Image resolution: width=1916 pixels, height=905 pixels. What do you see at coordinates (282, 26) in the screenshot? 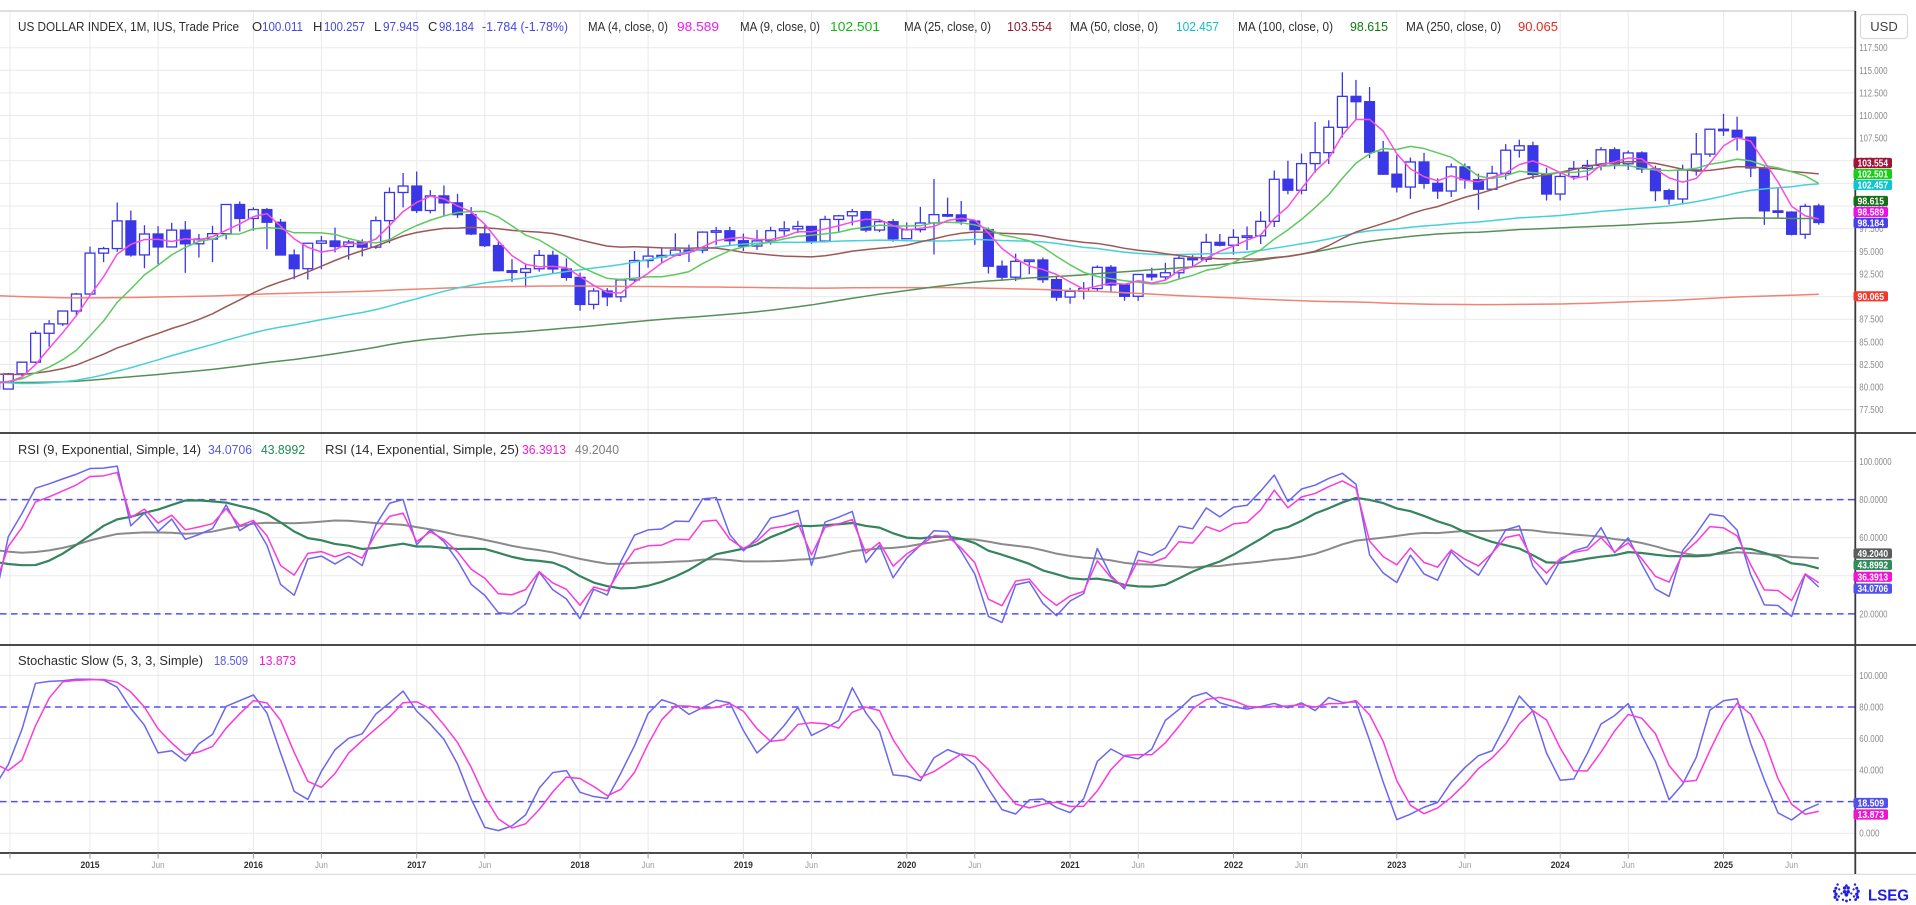
I see `svg-text: 100.011` at bounding box center [282, 26].